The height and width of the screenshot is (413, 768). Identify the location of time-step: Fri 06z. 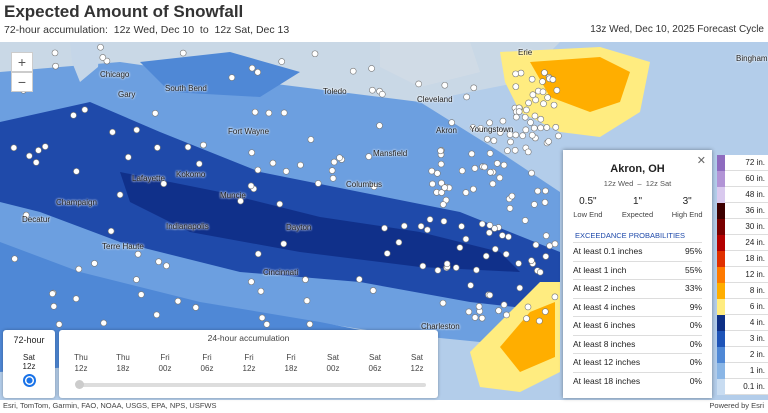
(207, 363).